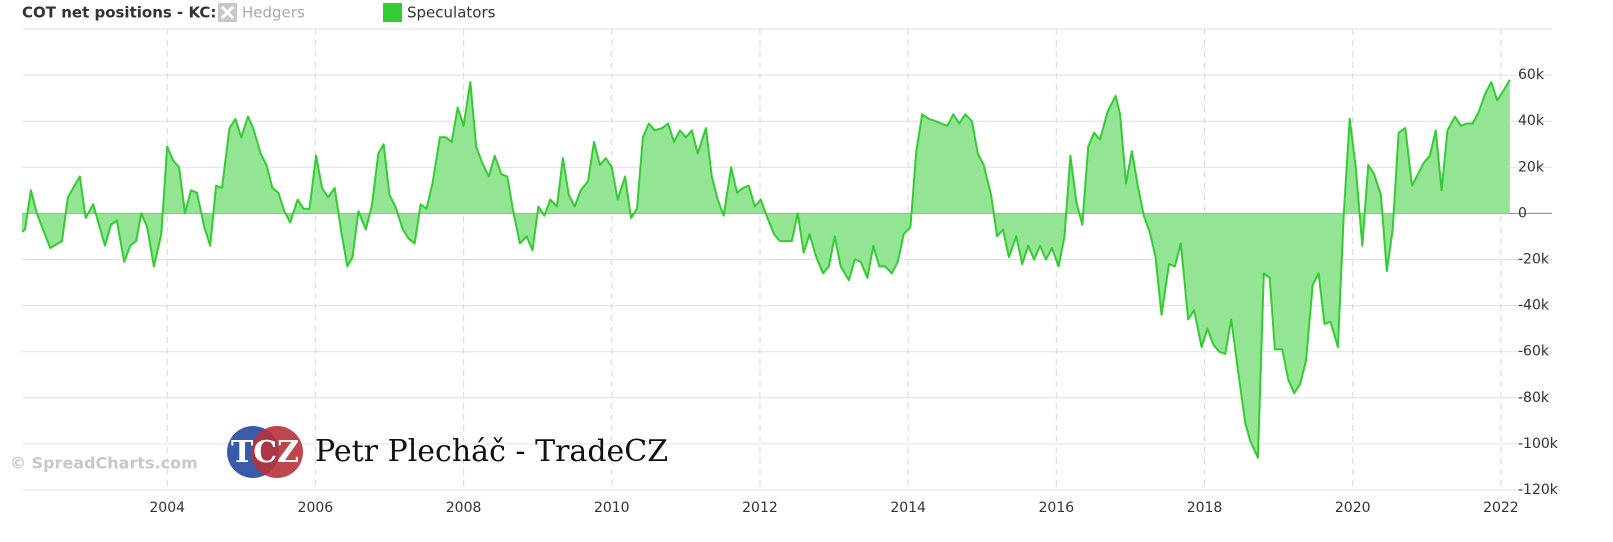 The height and width of the screenshot is (542, 1613). What do you see at coordinates (1538, 444) in the screenshot?
I see `y-tick-label: -100k` at bounding box center [1538, 444].